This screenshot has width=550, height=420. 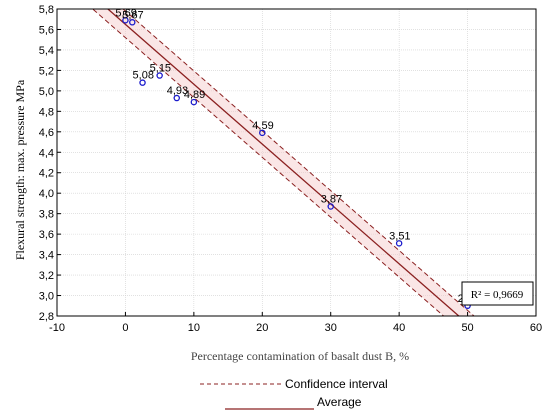 What do you see at coordinates (336, 384) in the screenshot?
I see `legend-confidence-label: Confidence interval` at bounding box center [336, 384].